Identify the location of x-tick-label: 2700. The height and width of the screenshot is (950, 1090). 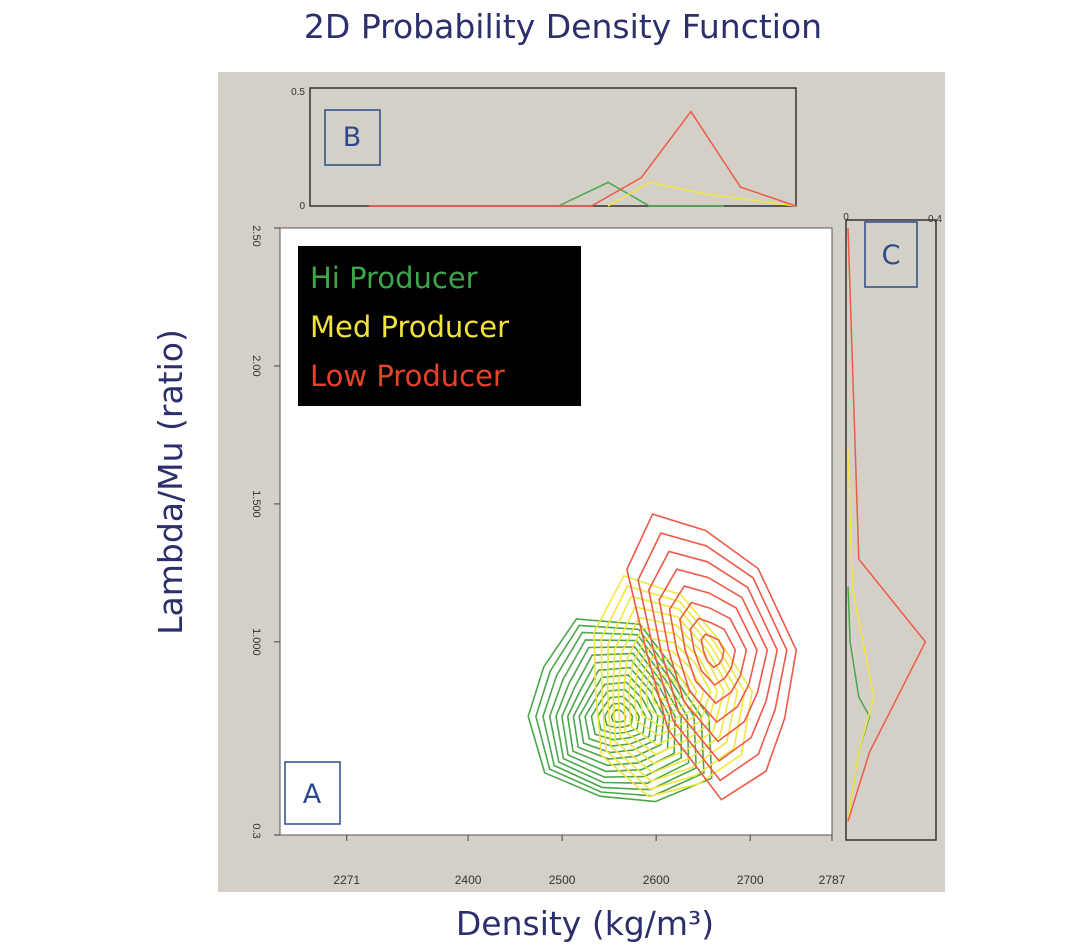
(750, 880).